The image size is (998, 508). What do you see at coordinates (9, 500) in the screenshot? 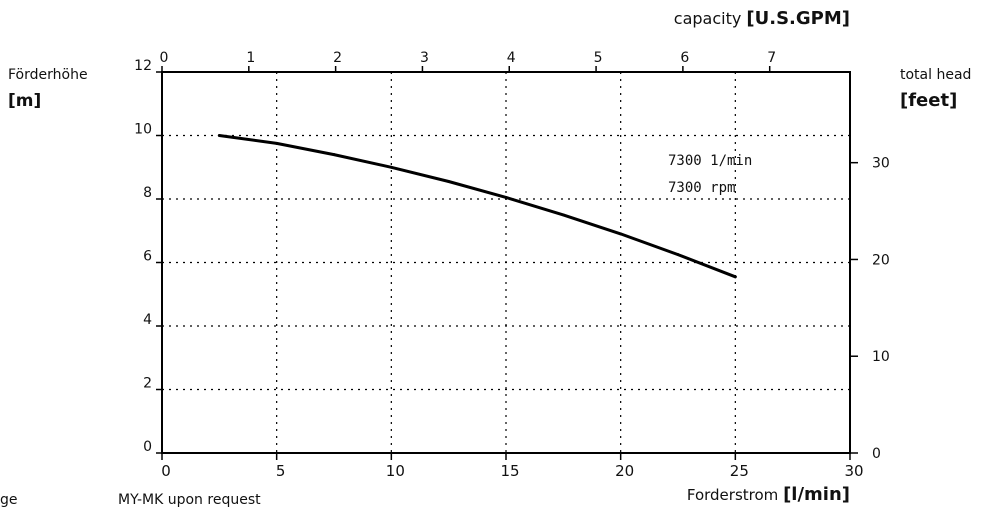
I see `footnote-fragment: ge` at bounding box center [9, 500].